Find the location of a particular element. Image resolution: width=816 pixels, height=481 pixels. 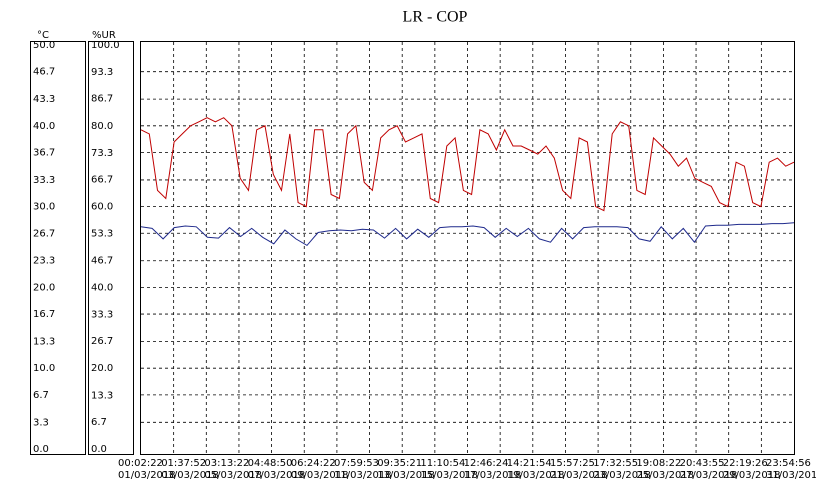

y2-tick-label: 80.0 is located at coordinates (102, 126).